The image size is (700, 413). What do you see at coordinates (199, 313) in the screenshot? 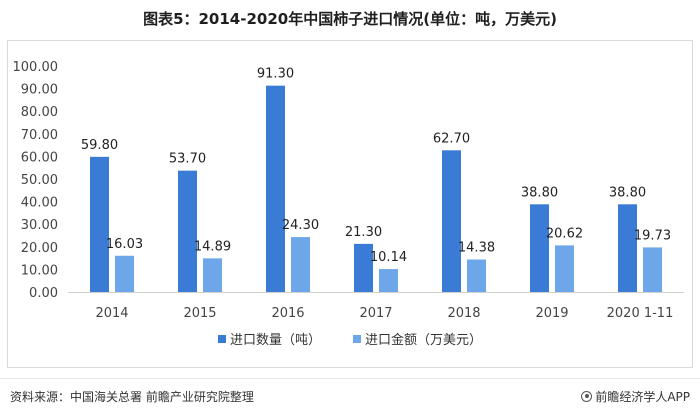
I see `x-tick-label: 2015` at bounding box center [199, 313].